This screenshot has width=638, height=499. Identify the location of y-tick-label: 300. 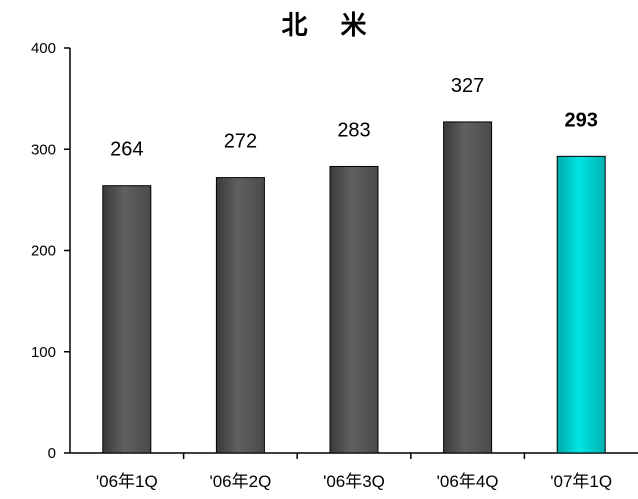
(43, 149).